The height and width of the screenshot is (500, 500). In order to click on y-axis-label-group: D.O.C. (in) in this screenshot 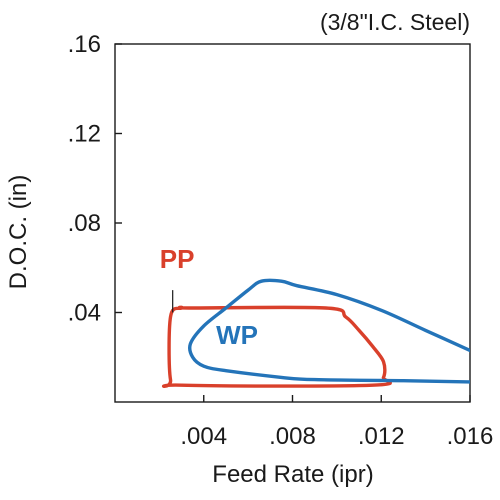, I will do `click(18, 232)`.